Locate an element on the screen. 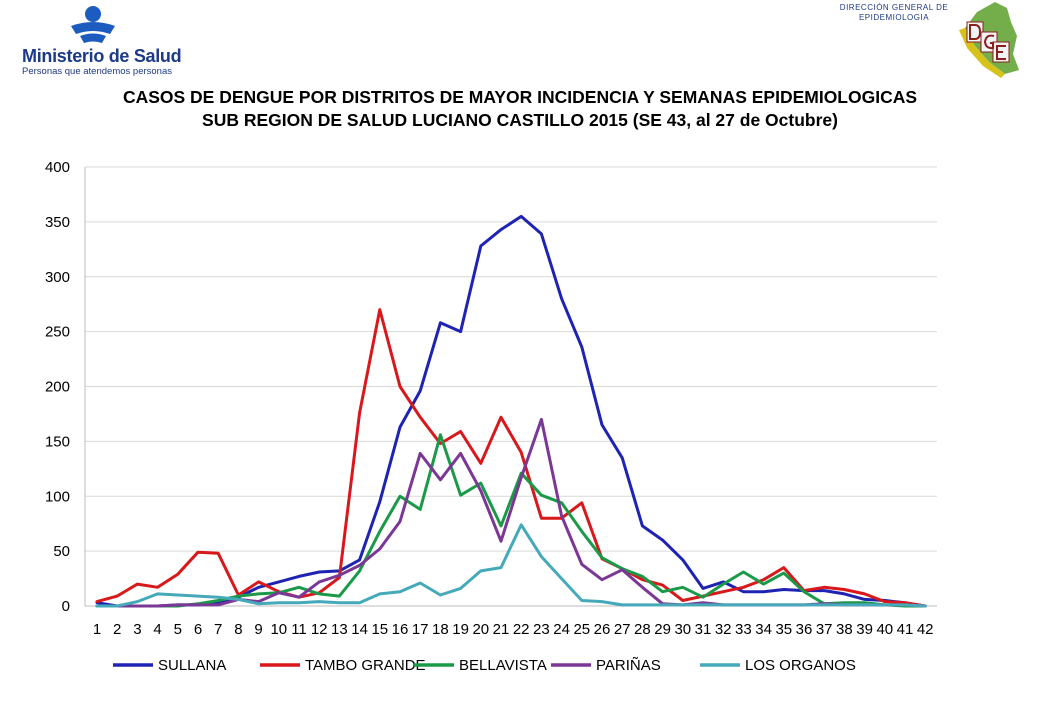 The image size is (1040, 720). x-tick-label: 6 is located at coordinates (198, 629).